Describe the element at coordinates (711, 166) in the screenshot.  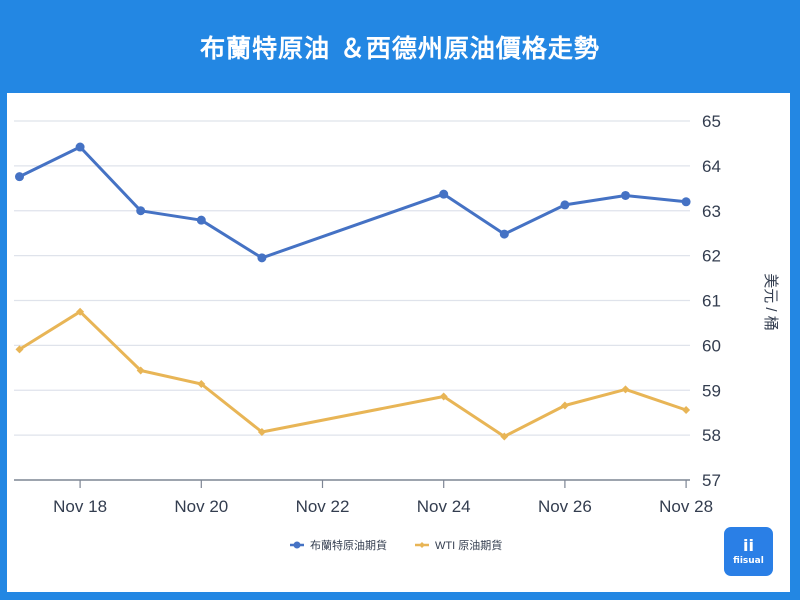
I see `y-tick-label: 64` at that location.